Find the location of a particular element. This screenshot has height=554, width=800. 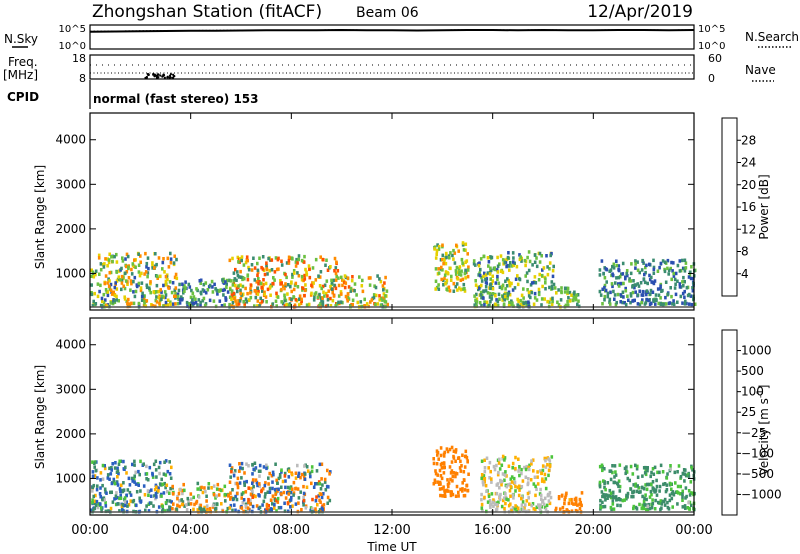

freq-left-label: Freq. is located at coordinates (23, 62).